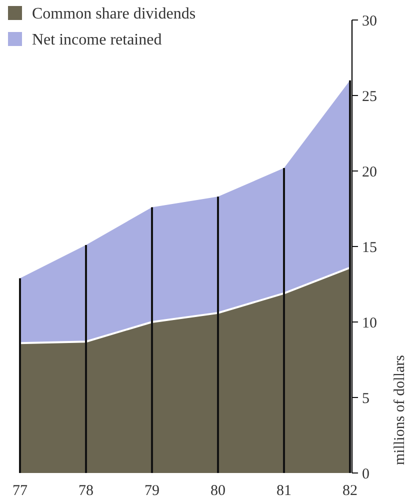 Image resolution: width=414 pixels, height=502 pixels. Describe the element at coordinates (152, 491) in the screenshot. I see `x-tick-label: 79` at that location.